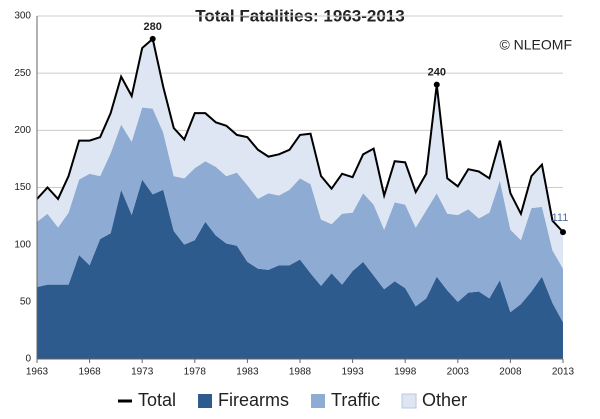 Image resolution: width=600 pixels, height=419 pixels. What do you see at coordinates (89, 372) in the screenshot?
I see `x-tick-label: 1968` at bounding box center [89, 372].